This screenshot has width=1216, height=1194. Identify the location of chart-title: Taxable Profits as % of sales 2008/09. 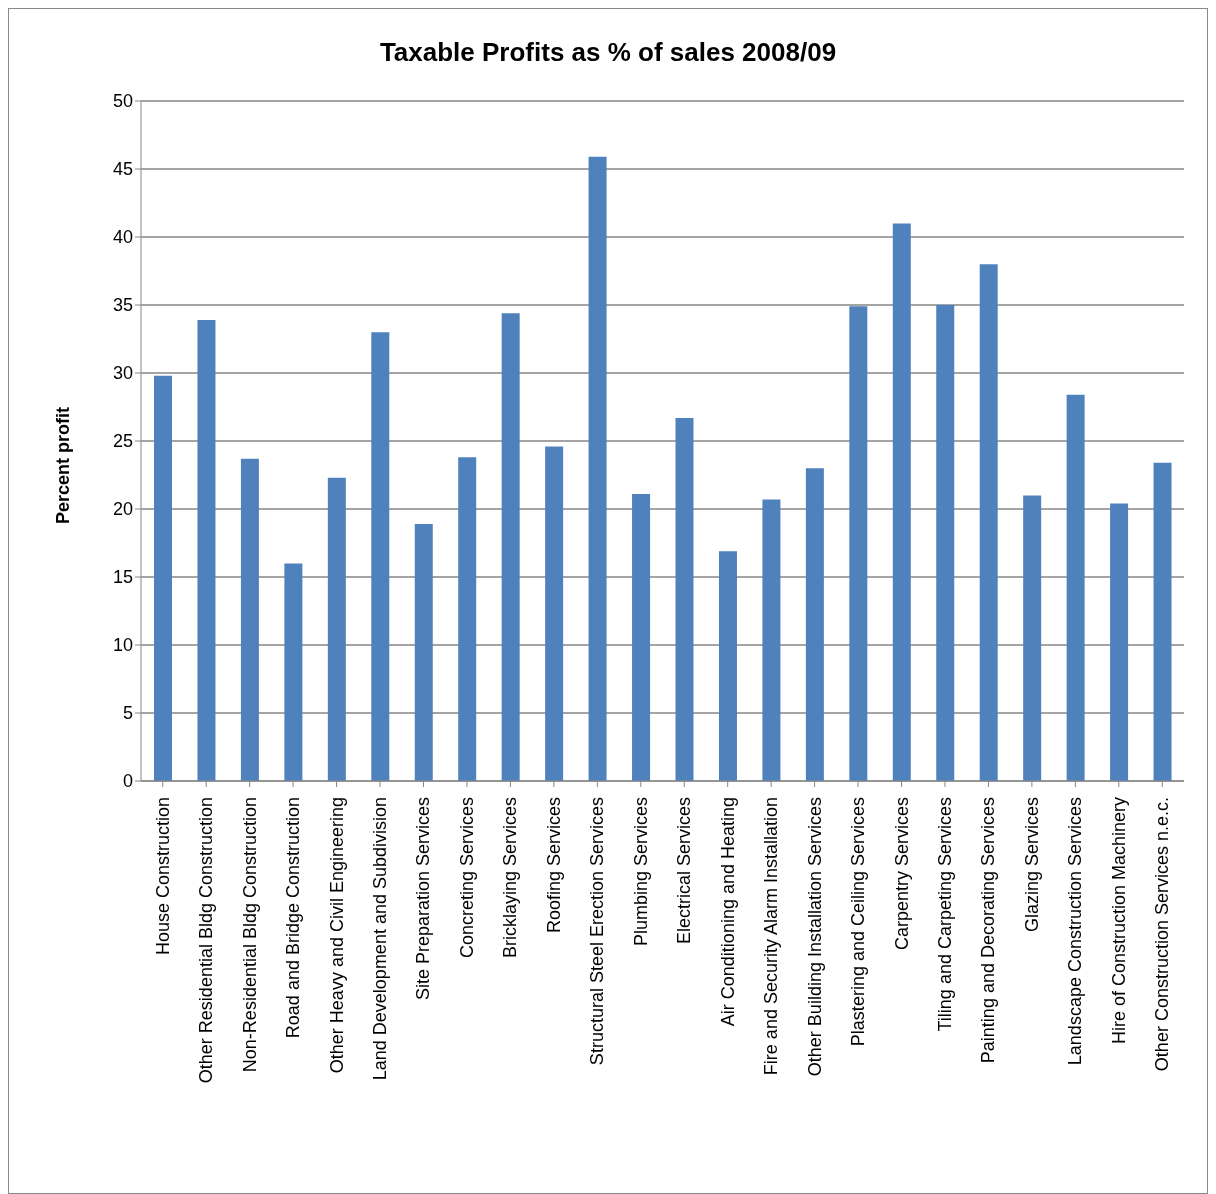
(608, 52).